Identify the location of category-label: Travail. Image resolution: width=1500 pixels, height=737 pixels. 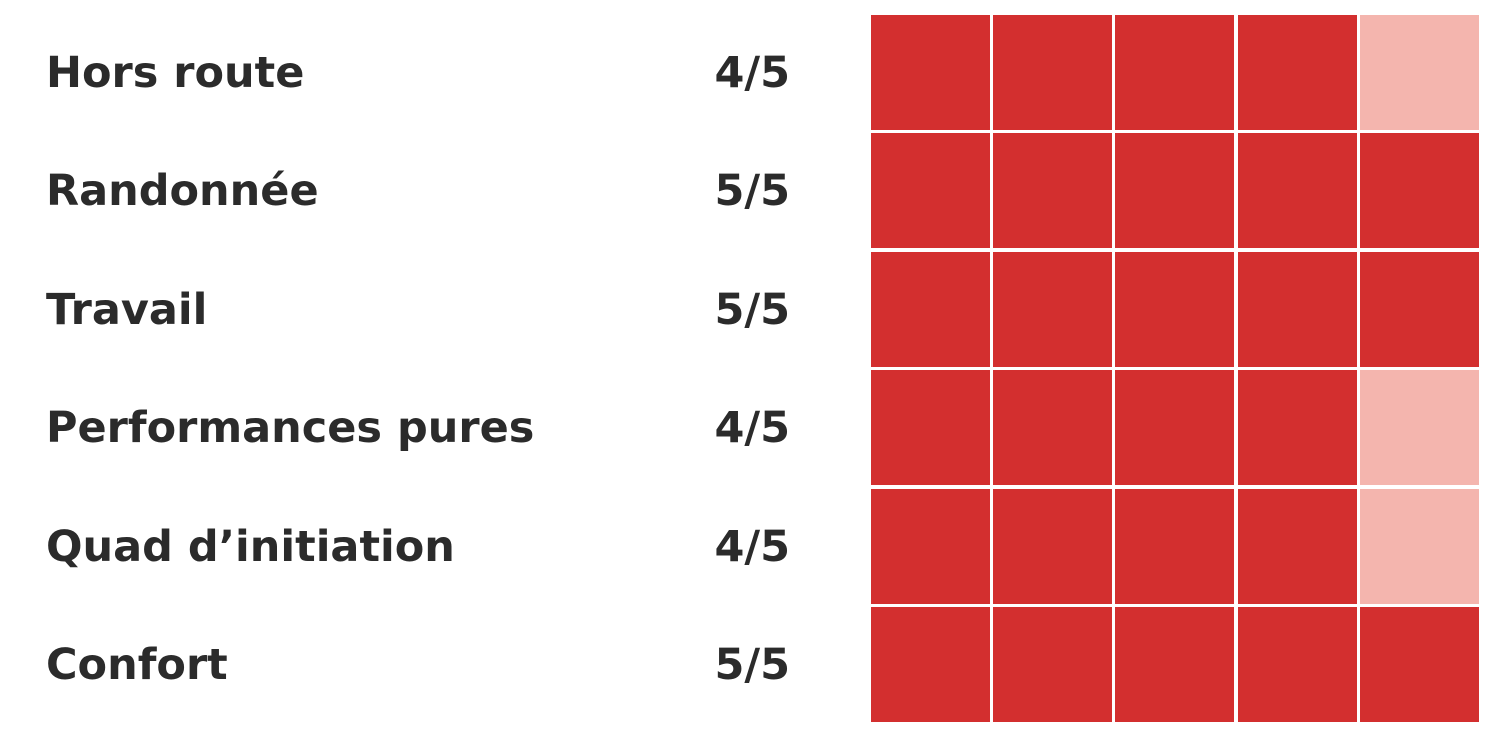
(127, 309).